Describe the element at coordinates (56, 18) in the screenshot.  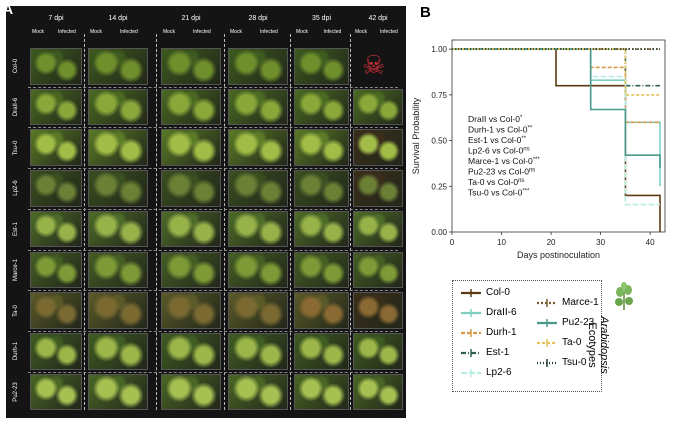
I see `timepoint-header: 7 dpi` at that location.